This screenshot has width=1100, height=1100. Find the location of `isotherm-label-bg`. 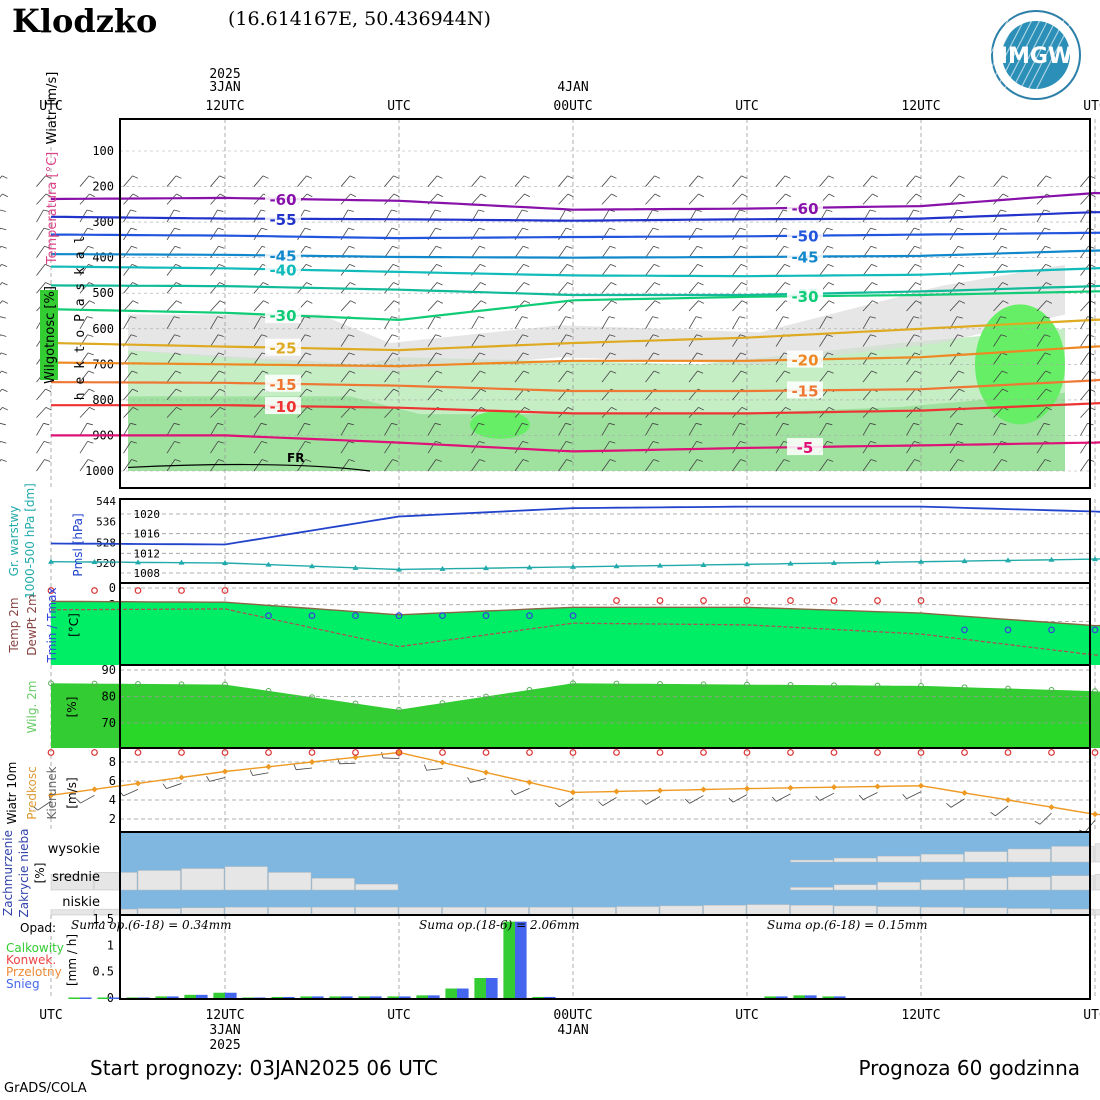

isotherm-label-bg is located at coordinates (283, 347).